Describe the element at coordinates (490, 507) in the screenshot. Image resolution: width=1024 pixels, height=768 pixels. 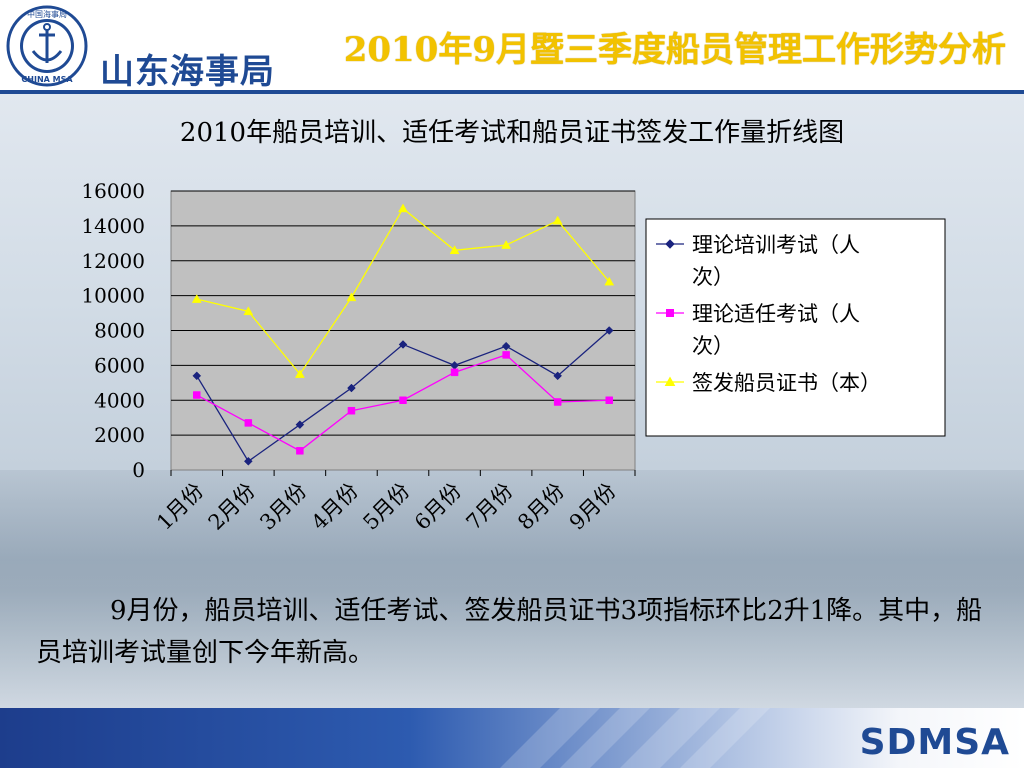
I see `x-tick-label: 7月份` at that location.